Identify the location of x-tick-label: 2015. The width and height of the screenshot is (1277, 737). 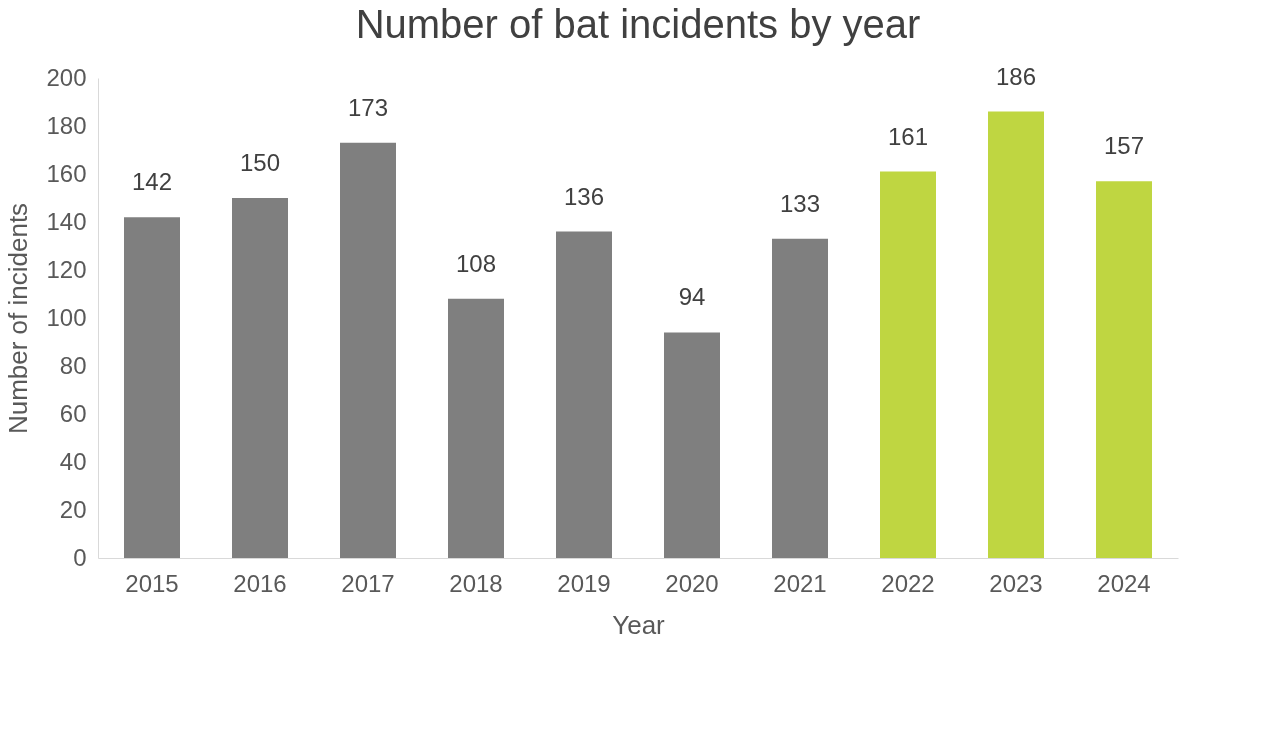
(152, 583).